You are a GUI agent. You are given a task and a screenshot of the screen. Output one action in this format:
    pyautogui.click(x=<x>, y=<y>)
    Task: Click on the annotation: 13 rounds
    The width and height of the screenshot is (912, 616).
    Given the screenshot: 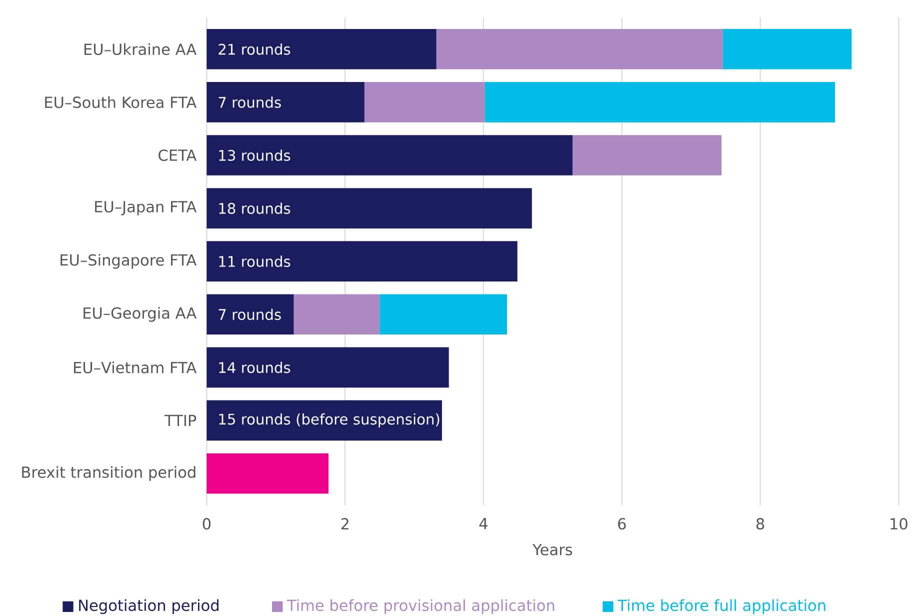 What is the action you would take?
    pyautogui.click(x=254, y=155)
    